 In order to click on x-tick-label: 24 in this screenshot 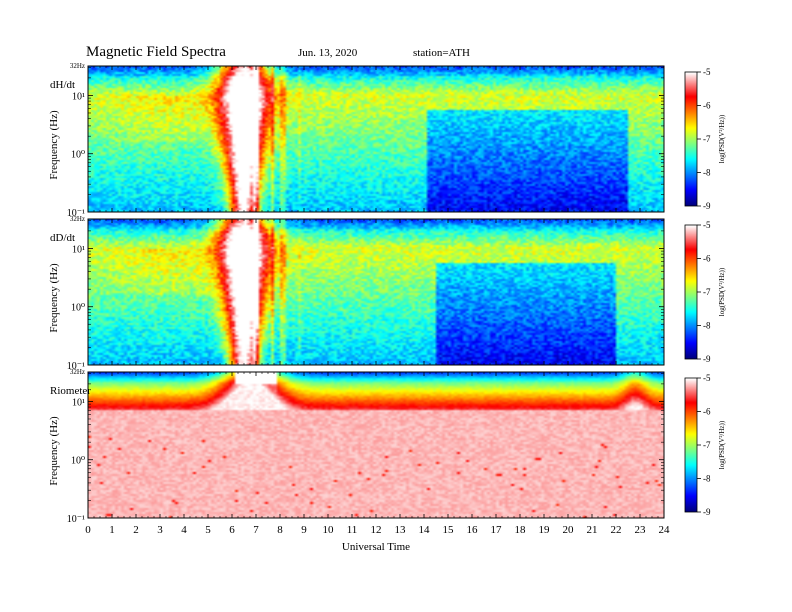, I will do `click(665, 530)`.